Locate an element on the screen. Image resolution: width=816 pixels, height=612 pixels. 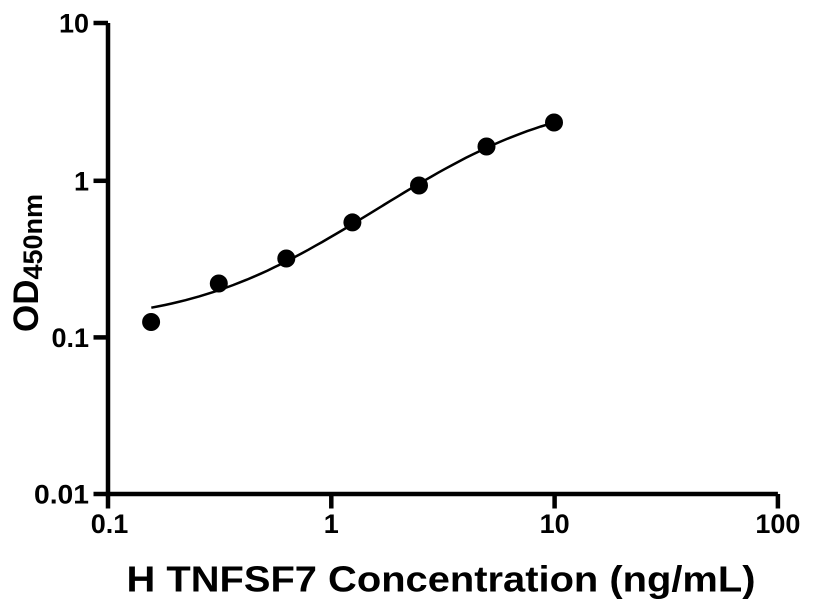
svg-text: 100 is located at coordinates (777, 524).